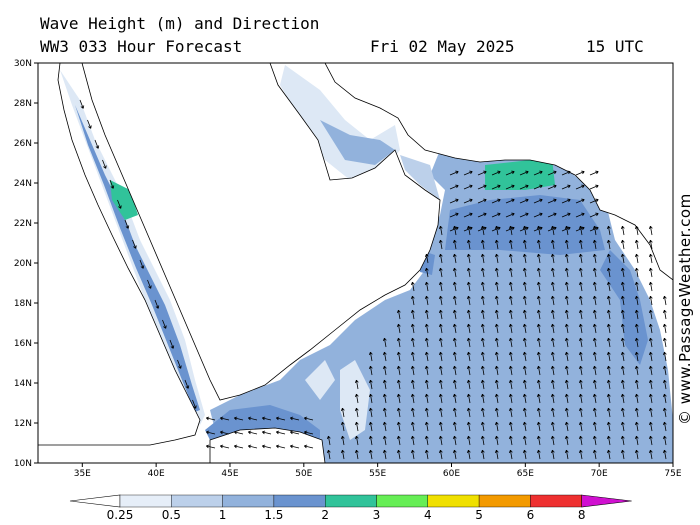 The width and height of the screenshot is (700, 525). I want to click on forecast-label: WW3 033 Hour Forecast, so click(141, 46).